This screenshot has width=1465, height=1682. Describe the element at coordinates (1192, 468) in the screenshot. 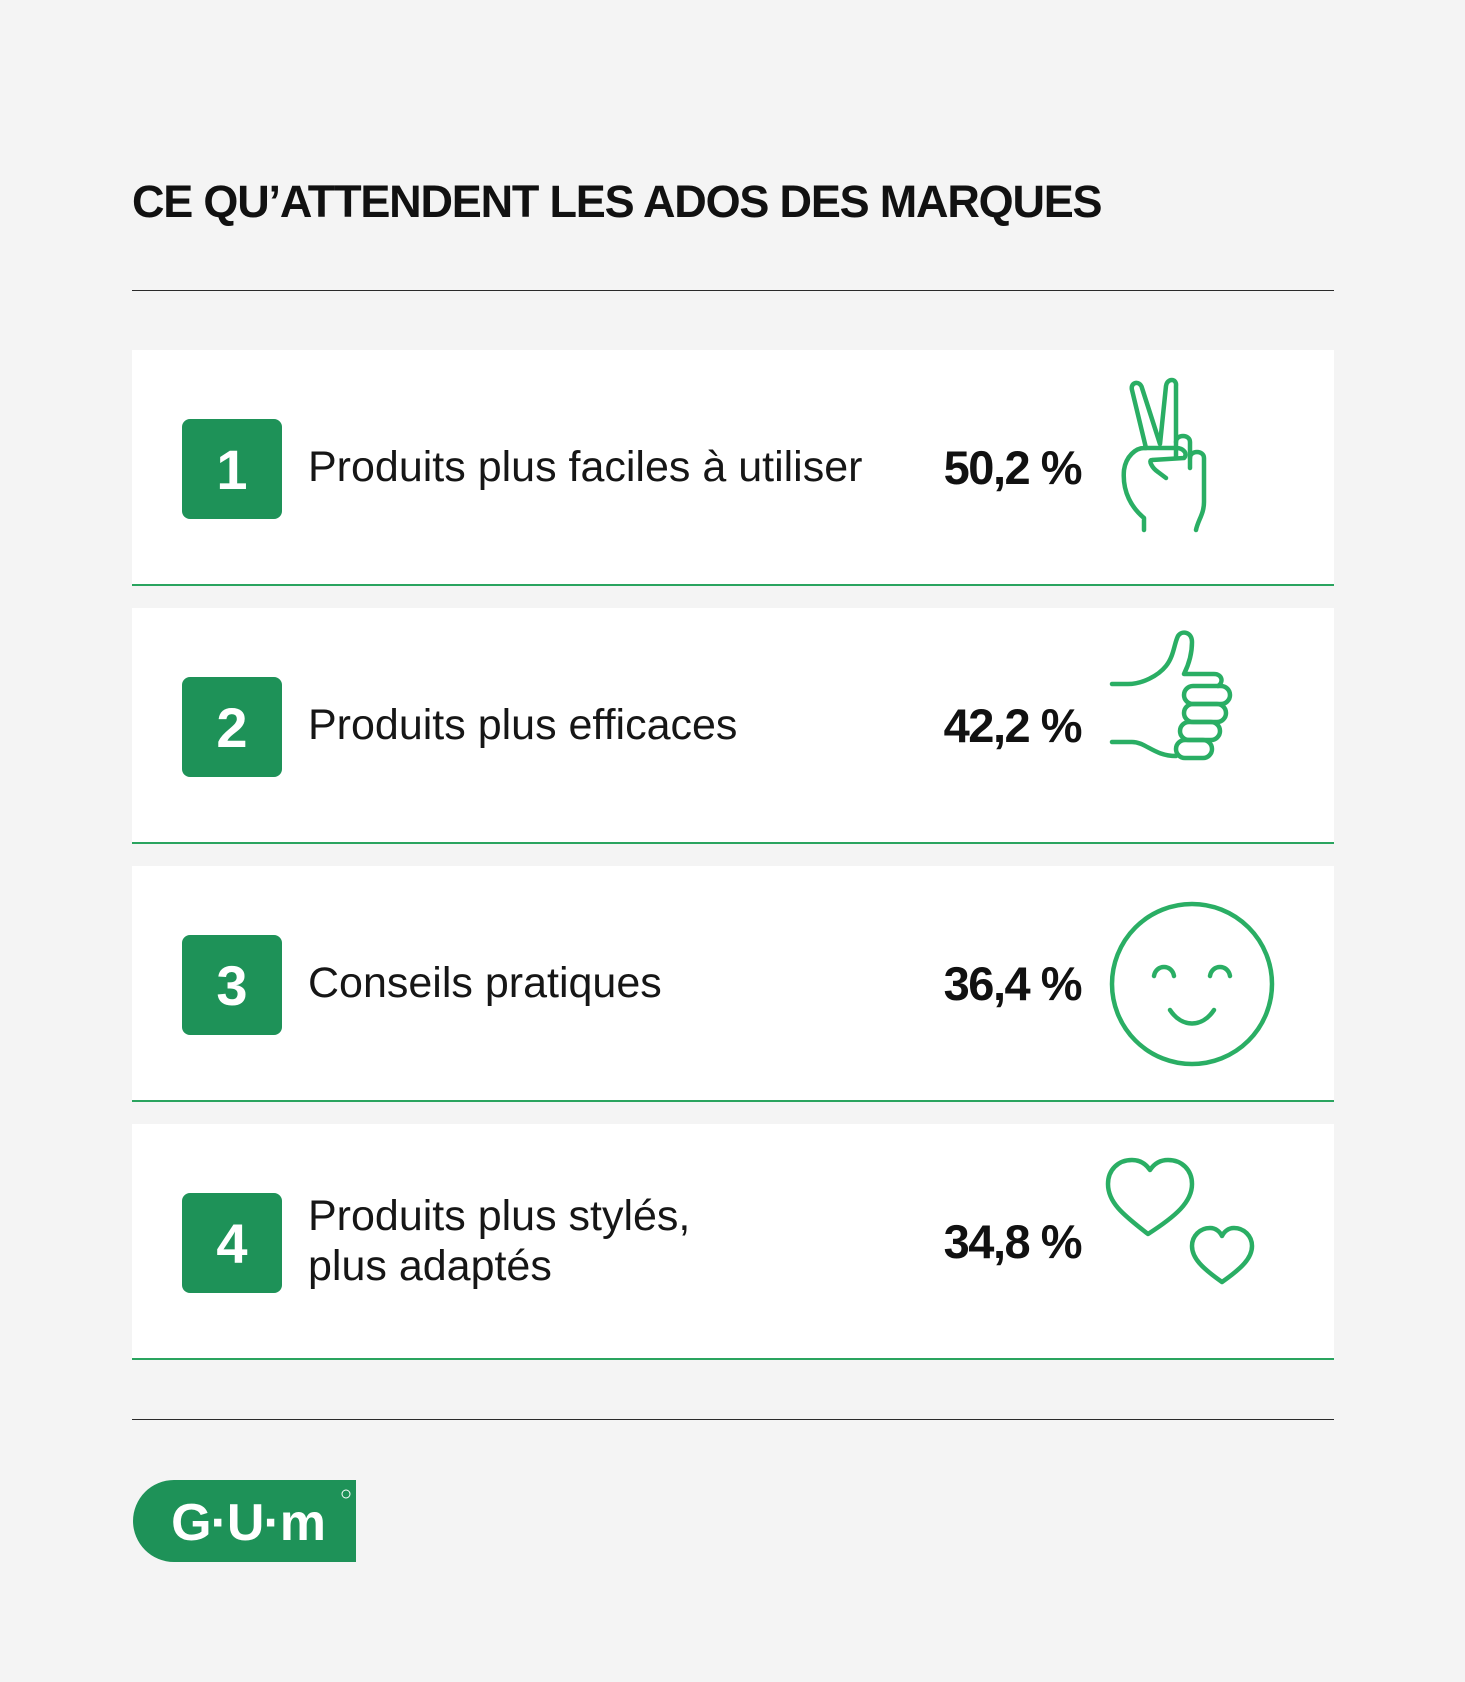

I see `victory-hand-icon` at that location.